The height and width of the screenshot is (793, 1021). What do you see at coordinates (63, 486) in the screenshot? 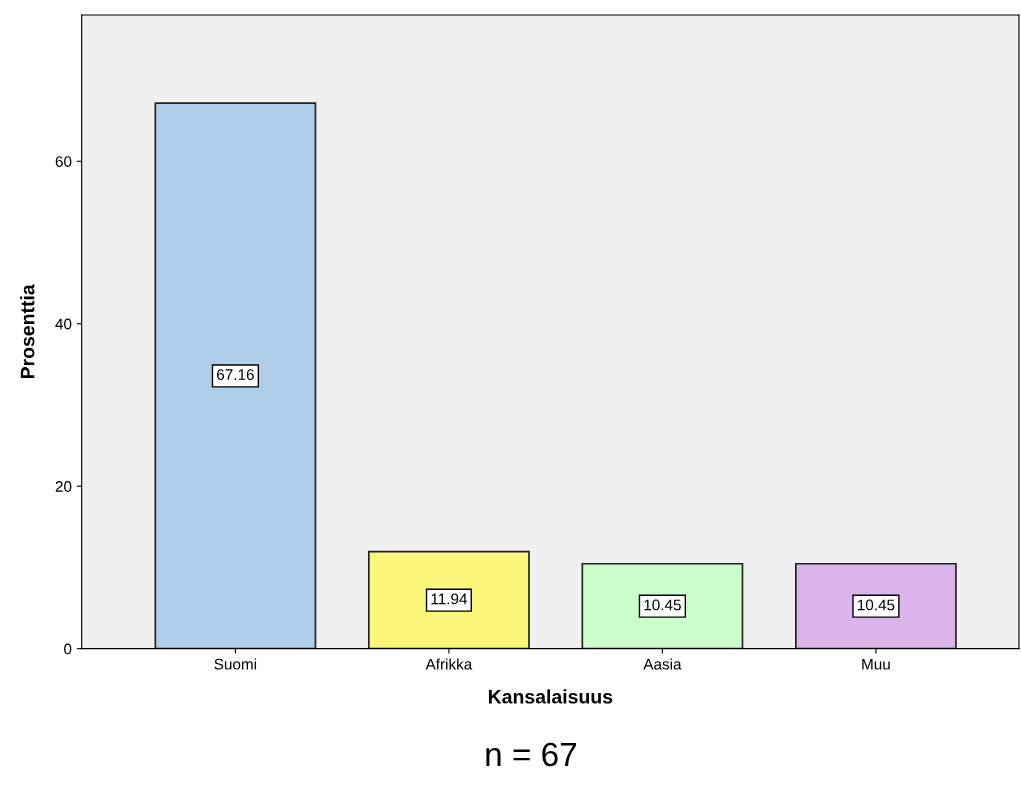
I see `y-tick-label: 20` at bounding box center [63, 486].